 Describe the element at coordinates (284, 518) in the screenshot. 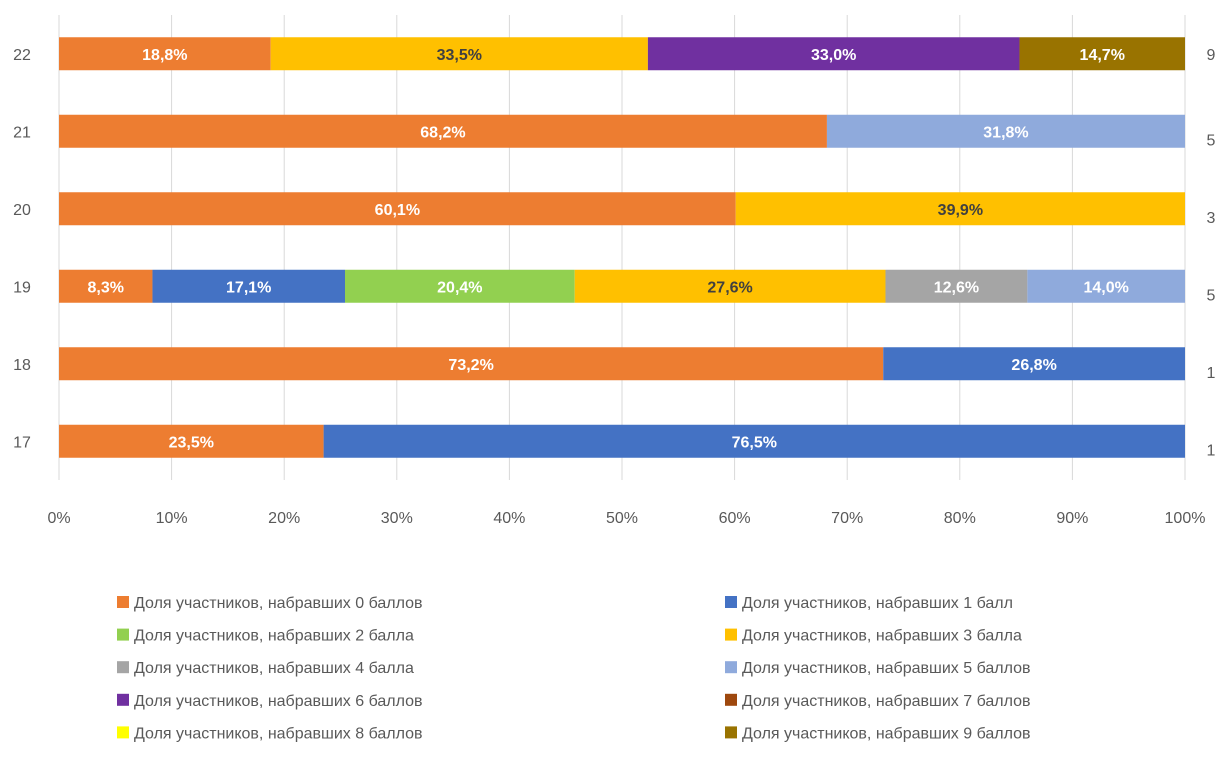

I see `x-tick-label: 20%` at that location.